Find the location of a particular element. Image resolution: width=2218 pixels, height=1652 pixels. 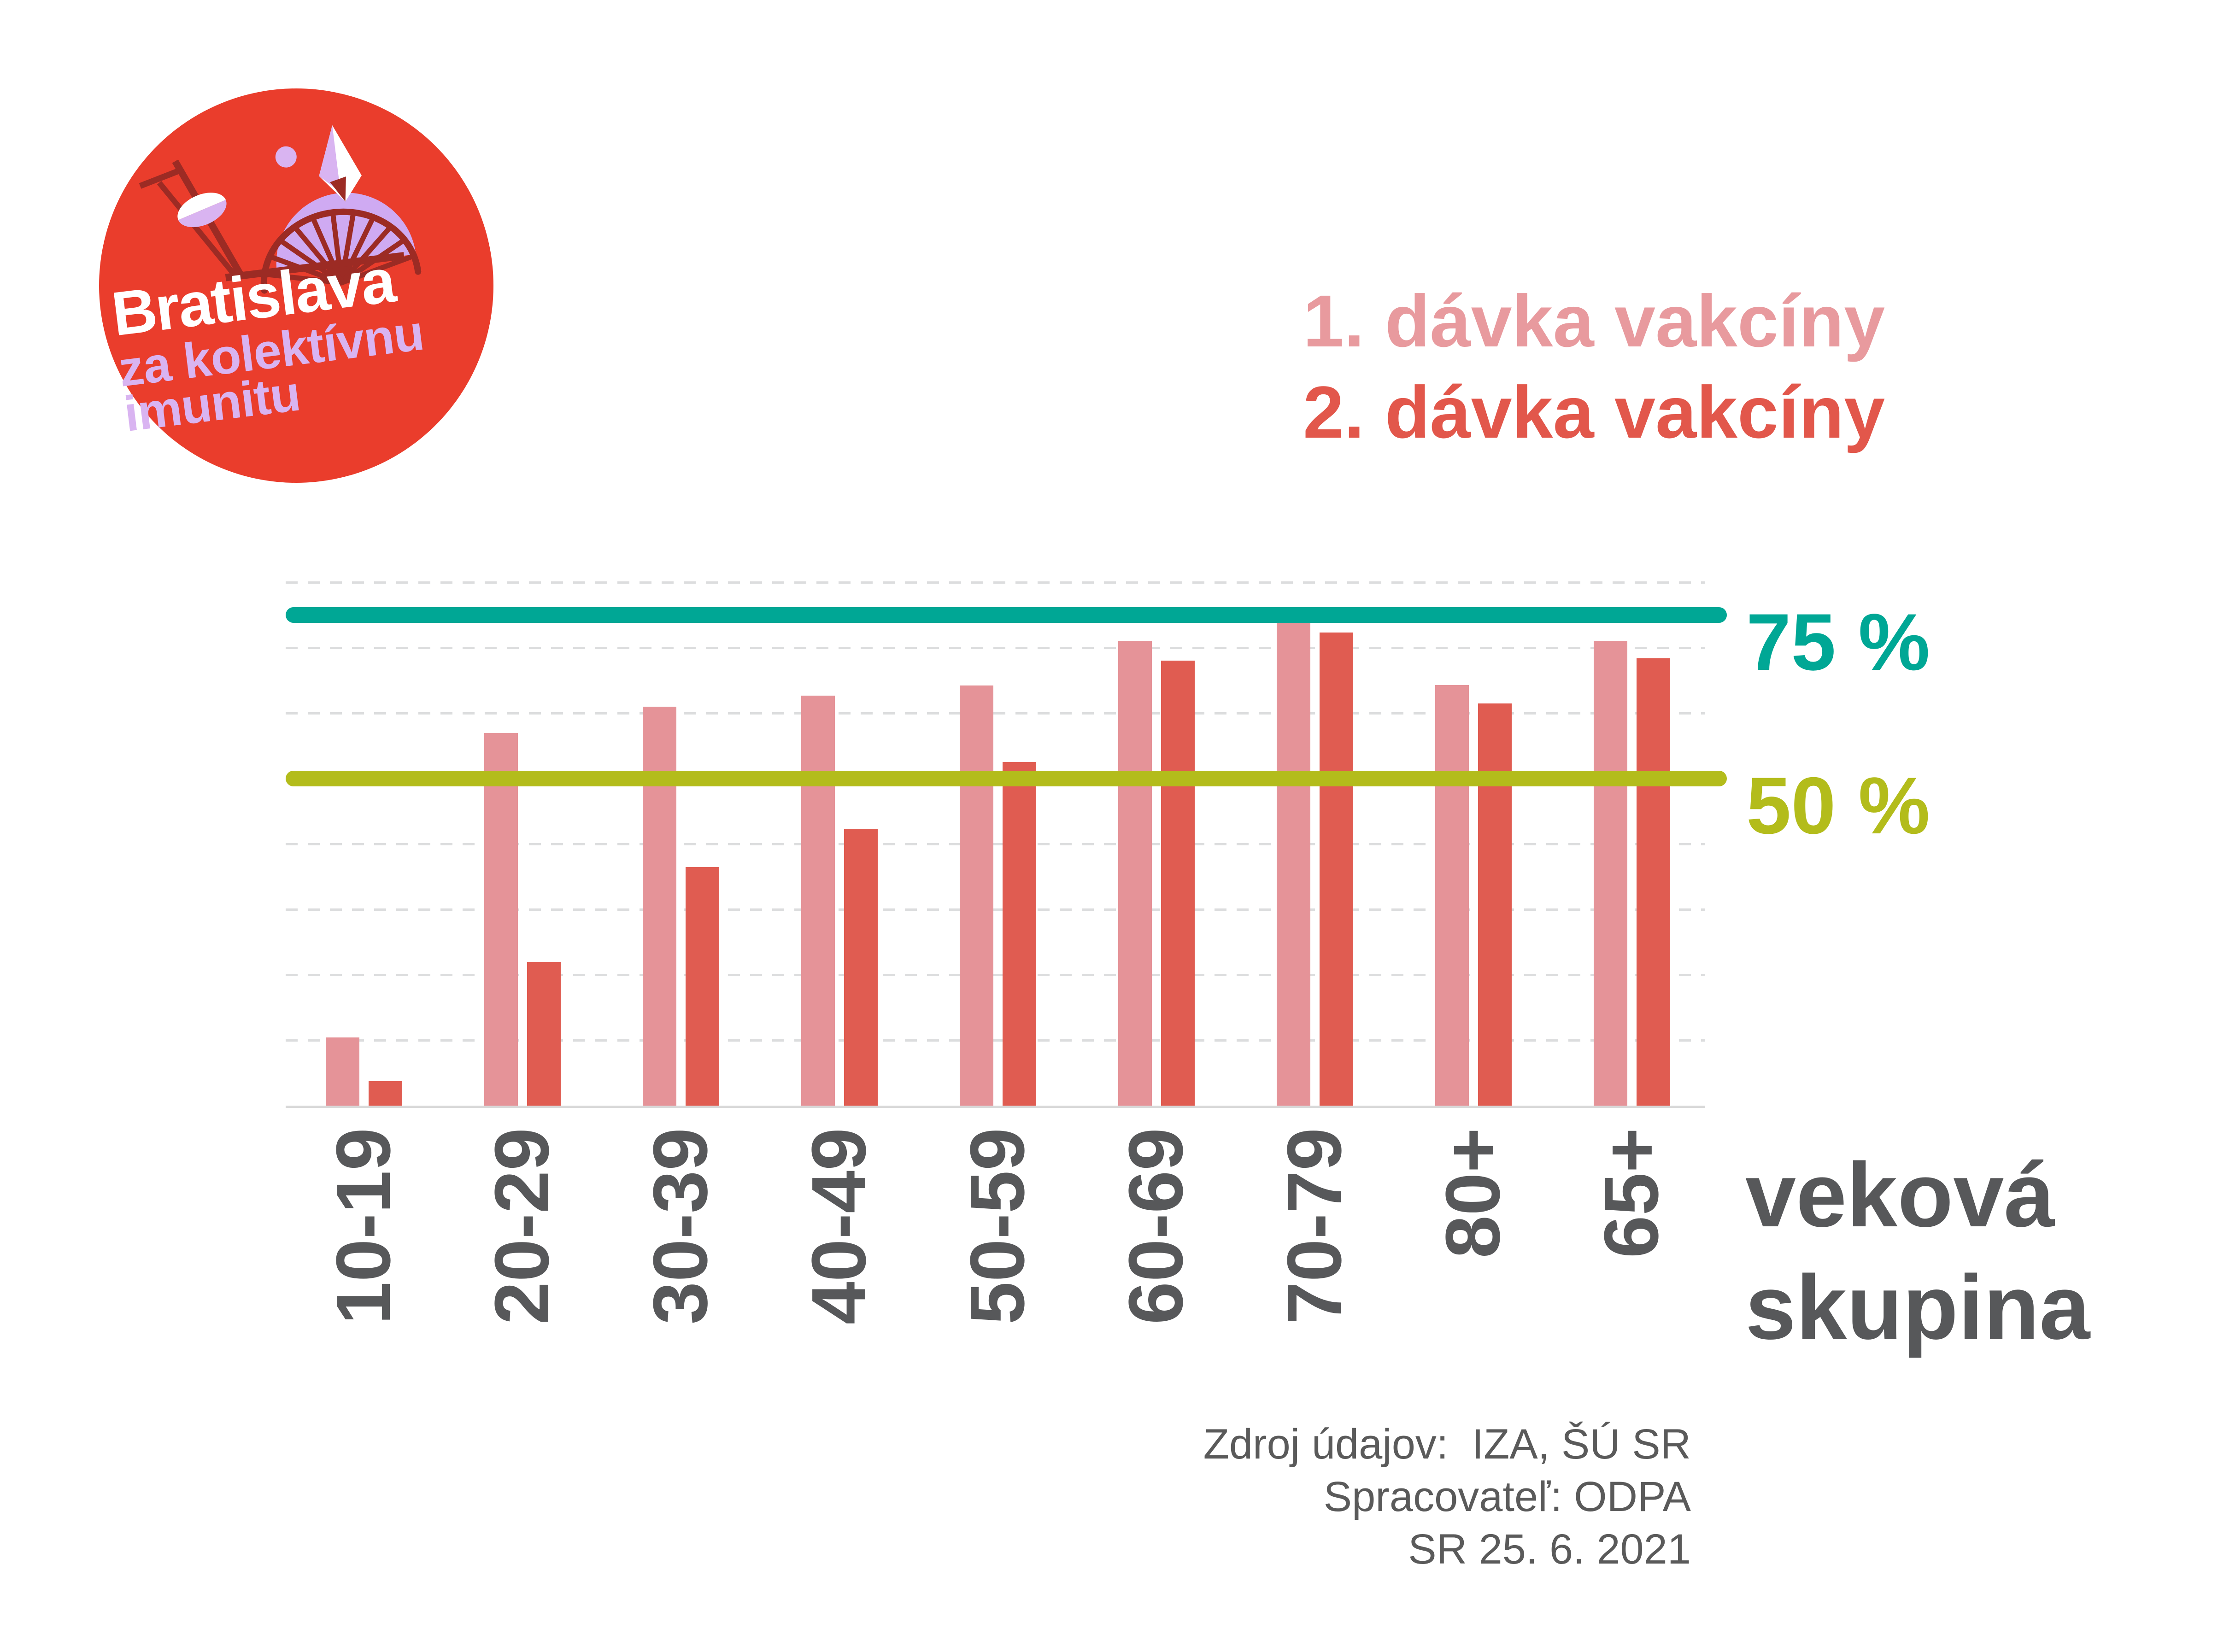

source-line-2: Spracovateľ: ODPA is located at coordinates (1507, 1496).